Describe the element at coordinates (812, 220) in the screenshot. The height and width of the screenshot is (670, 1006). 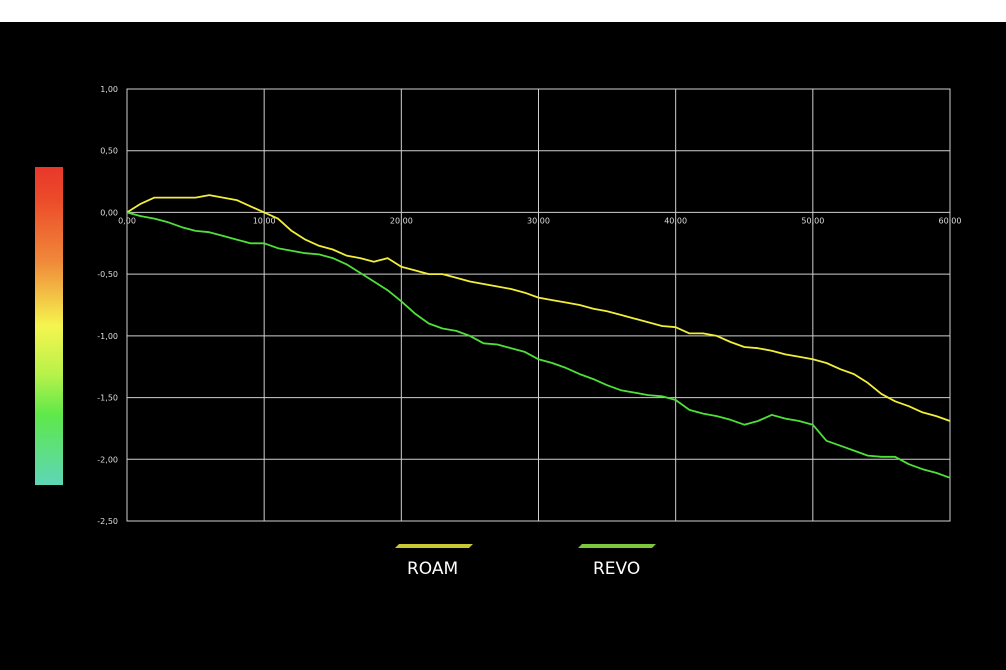
I see `x-tick-label: 50,00` at that location.